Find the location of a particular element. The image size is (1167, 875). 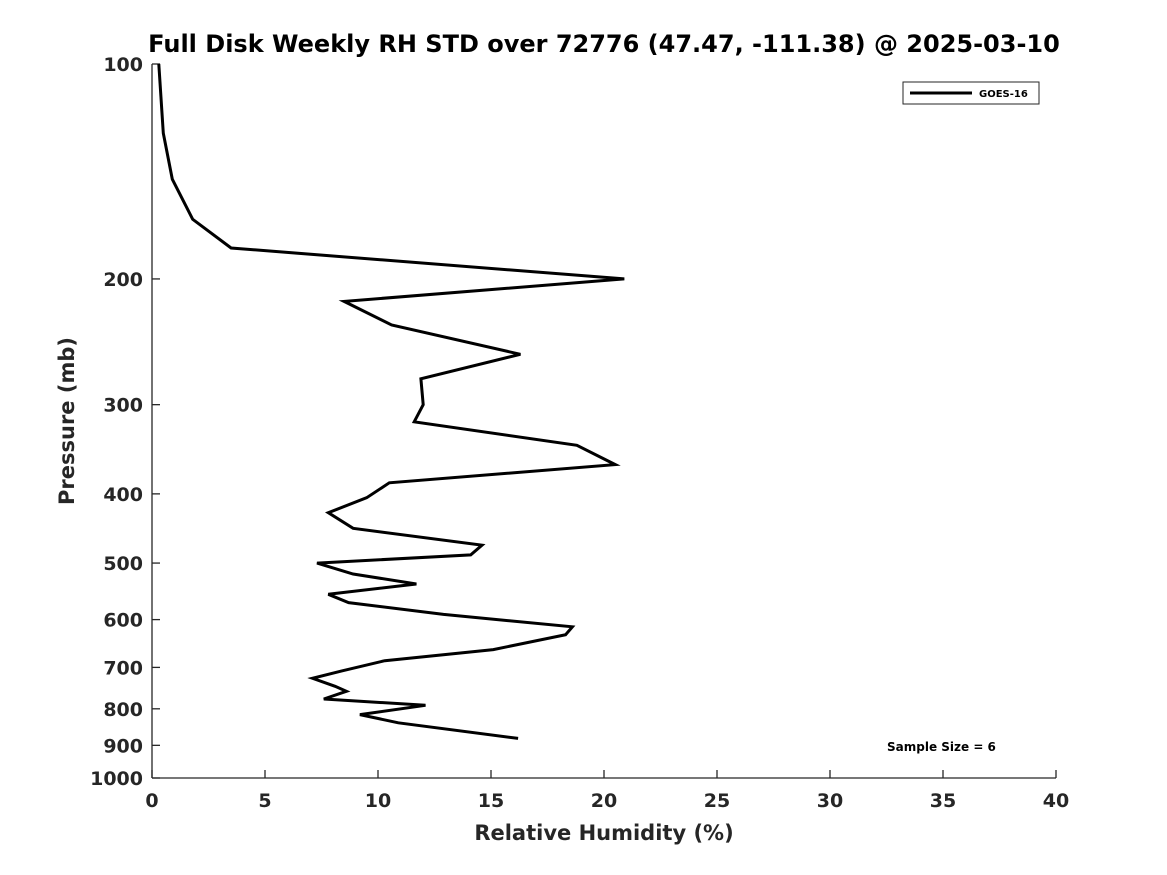

y-tick-label: 500 is located at coordinates (123, 564).